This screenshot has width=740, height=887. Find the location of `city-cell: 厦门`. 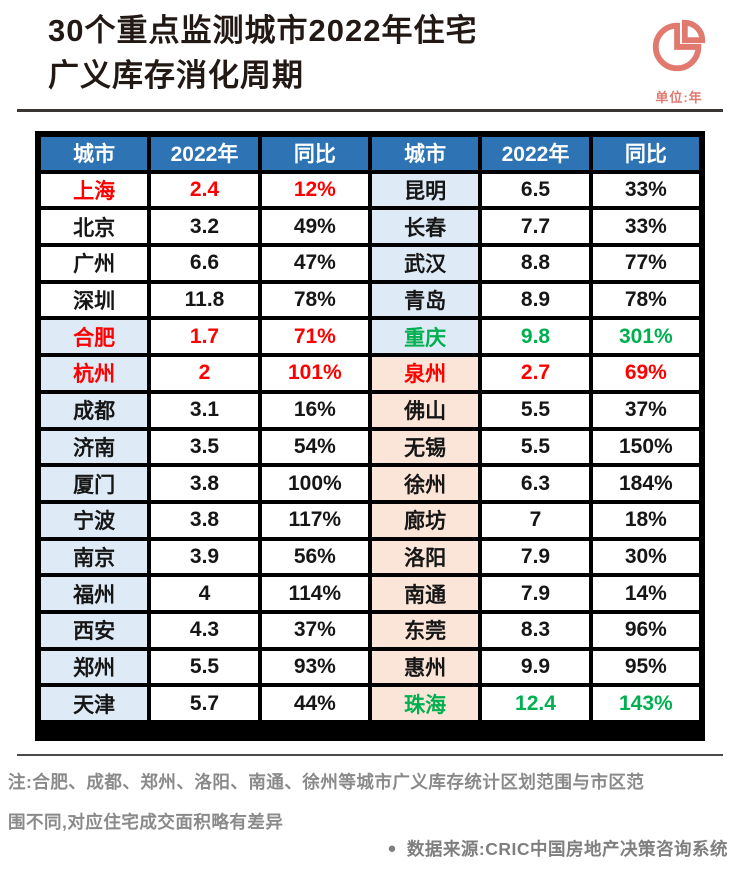

city-cell: 厦门 is located at coordinates (94, 483).